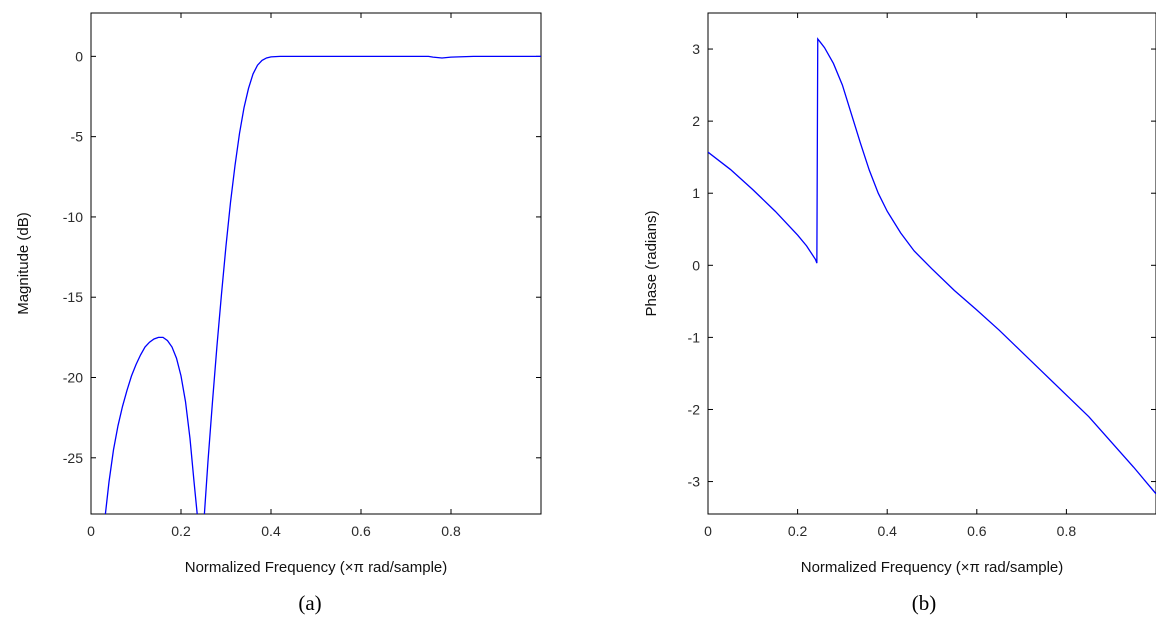 This screenshot has height=620, width=1156. Describe the element at coordinates (73, 458) in the screenshot. I see `y-tick-label: -25` at that location.